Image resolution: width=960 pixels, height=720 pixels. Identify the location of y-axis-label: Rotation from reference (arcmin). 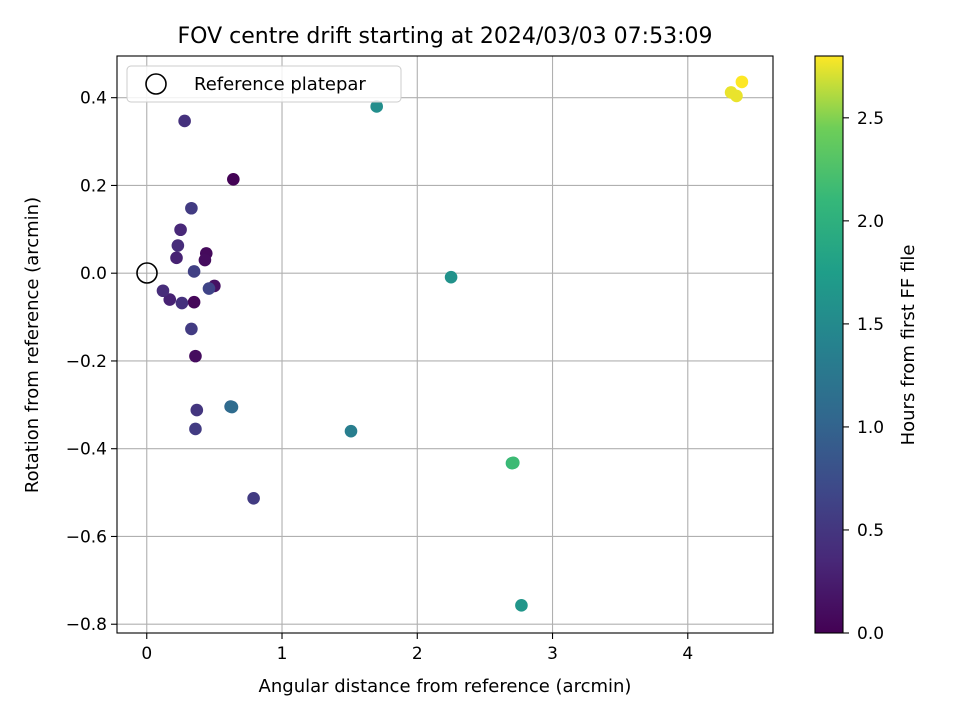
(32, 345).